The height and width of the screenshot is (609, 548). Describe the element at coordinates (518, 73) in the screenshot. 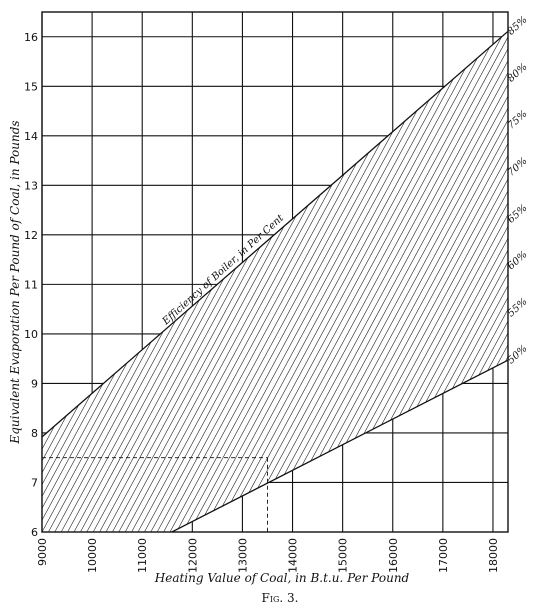

I see `series-label: 80%` at that location.